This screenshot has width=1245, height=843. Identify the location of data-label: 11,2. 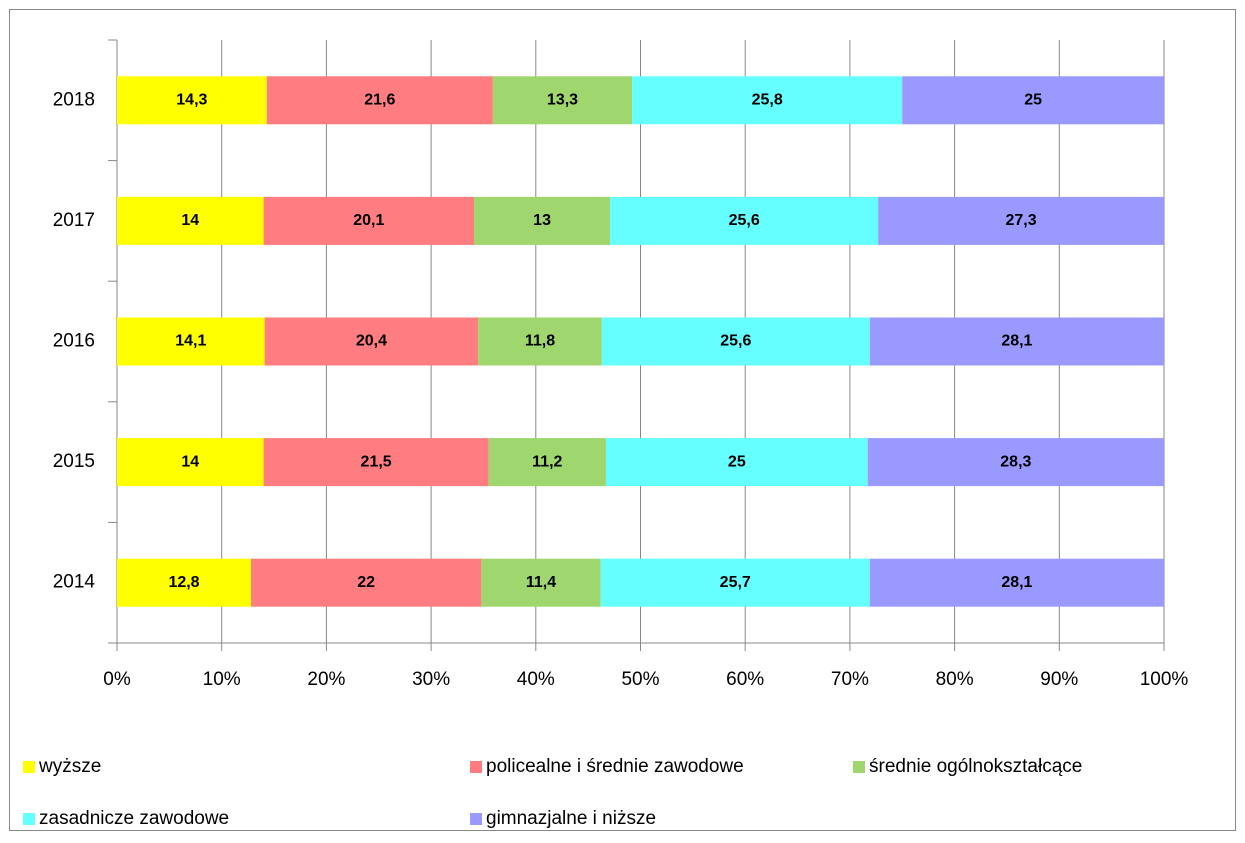
(547, 461).